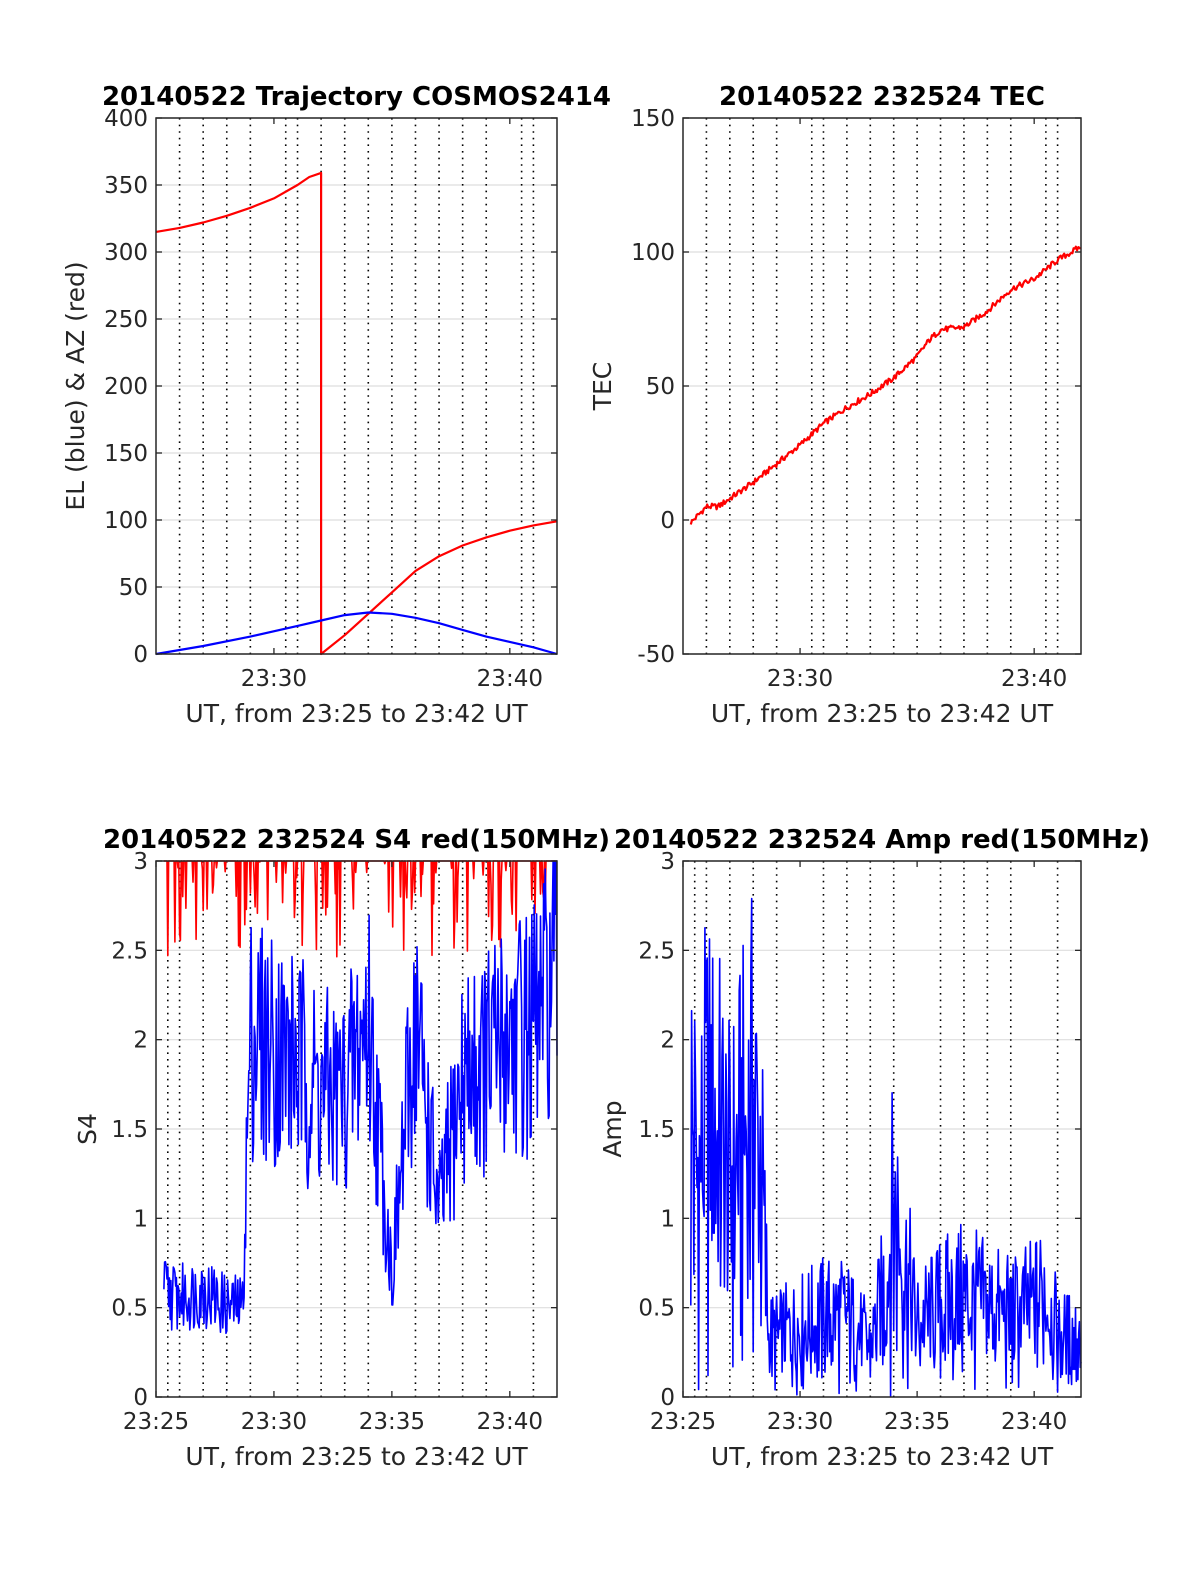 The height and width of the screenshot is (1575, 1200). I want to click on trajectory-series-0-line, so click(356, 413).